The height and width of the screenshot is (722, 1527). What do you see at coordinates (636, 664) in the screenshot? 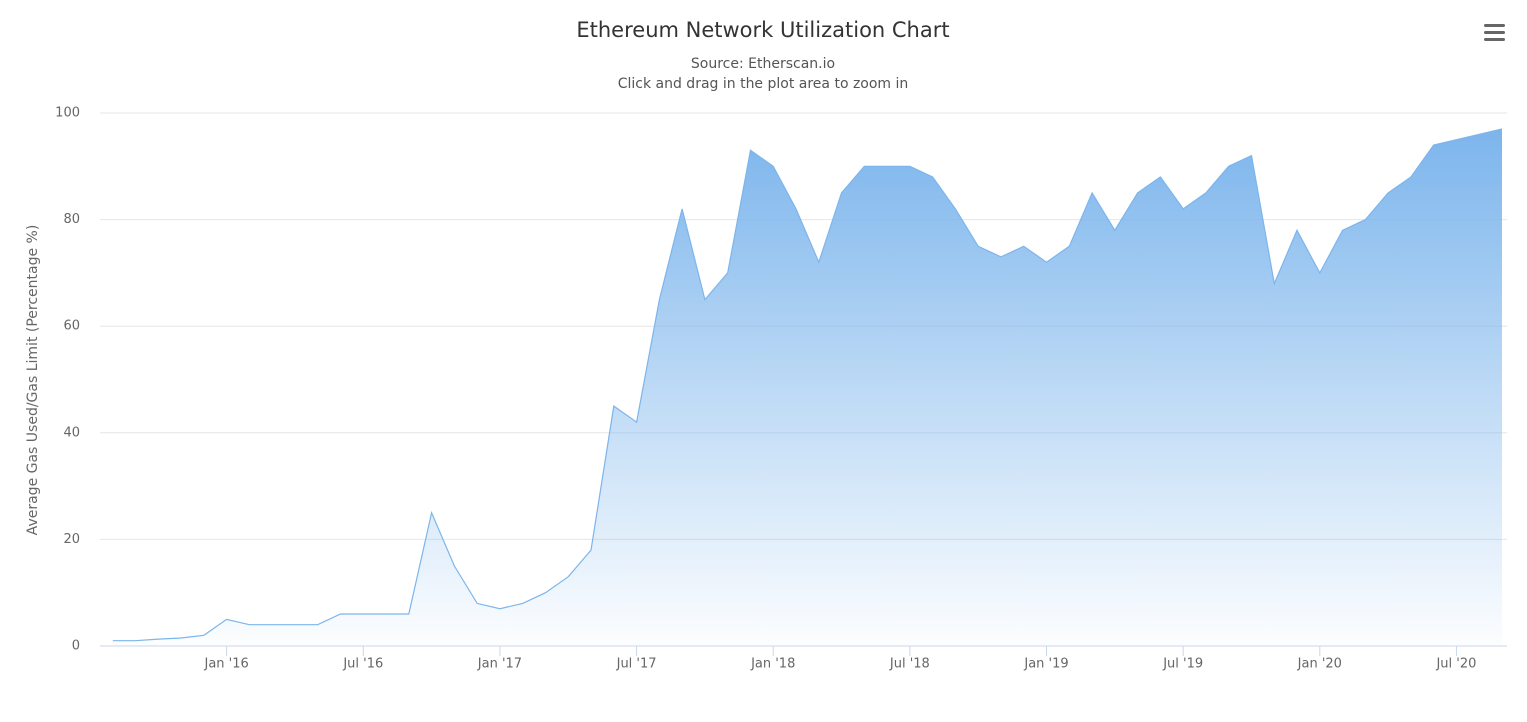
I see `x-tick-label: Jul '17` at bounding box center [636, 664].